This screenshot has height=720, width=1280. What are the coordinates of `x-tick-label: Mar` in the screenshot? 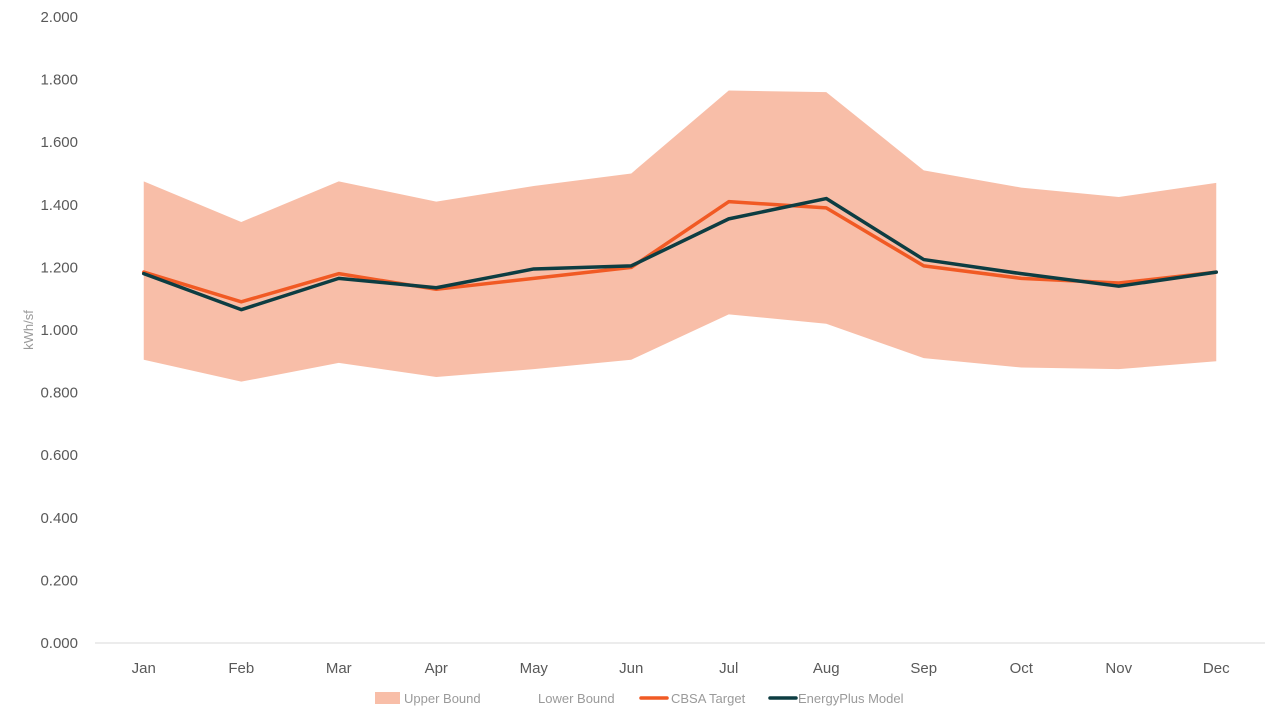 It's located at (339, 668).